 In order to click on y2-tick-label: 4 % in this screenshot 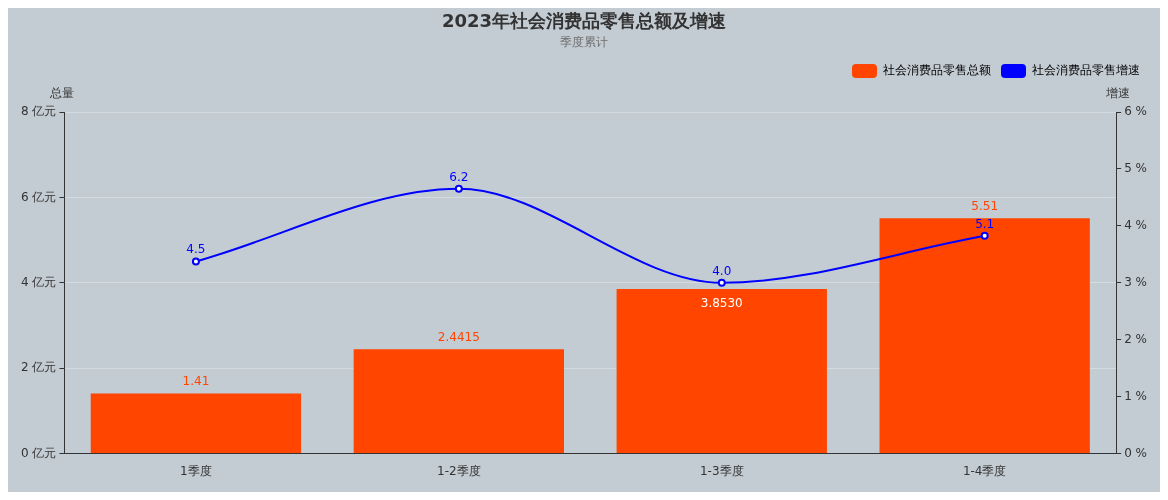, I will do `click(1136, 224)`.